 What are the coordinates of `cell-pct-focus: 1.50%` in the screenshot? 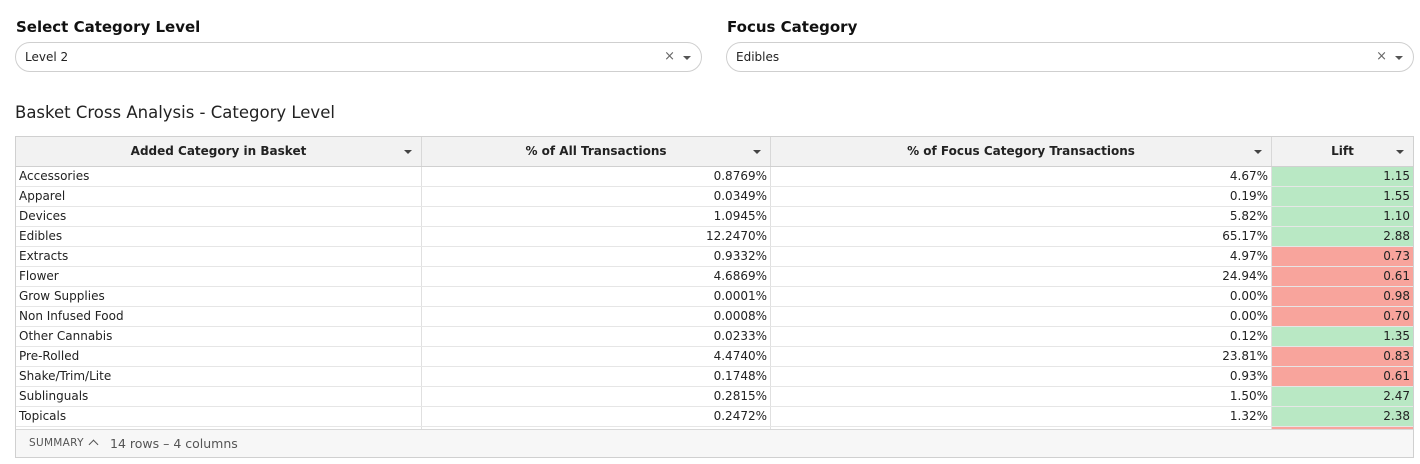 It's located at (1021, 396).